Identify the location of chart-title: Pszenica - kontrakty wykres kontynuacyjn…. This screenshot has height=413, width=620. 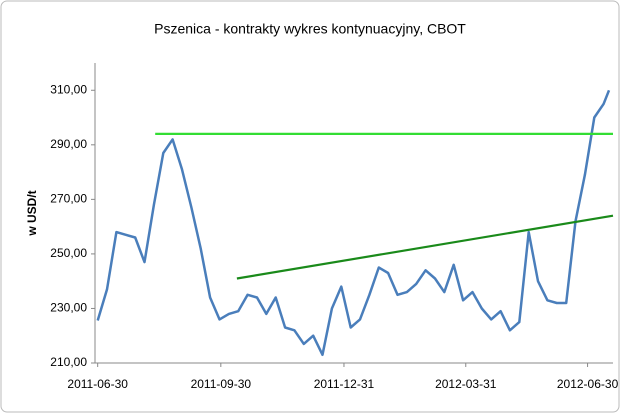
(310, 29).